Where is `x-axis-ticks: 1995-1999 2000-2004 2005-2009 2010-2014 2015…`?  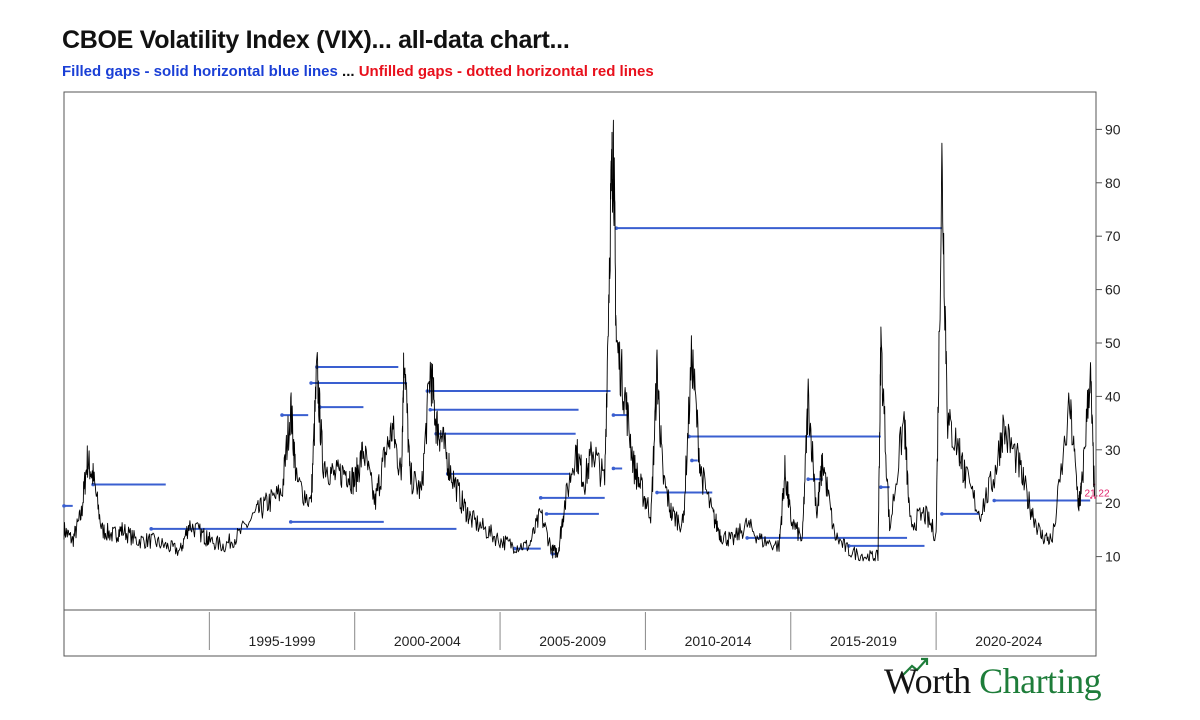
x-axis-ticks: 1995-1999 2000-2004 2005-2009 2010-2014 2015… is located at coordinates (625, 631).